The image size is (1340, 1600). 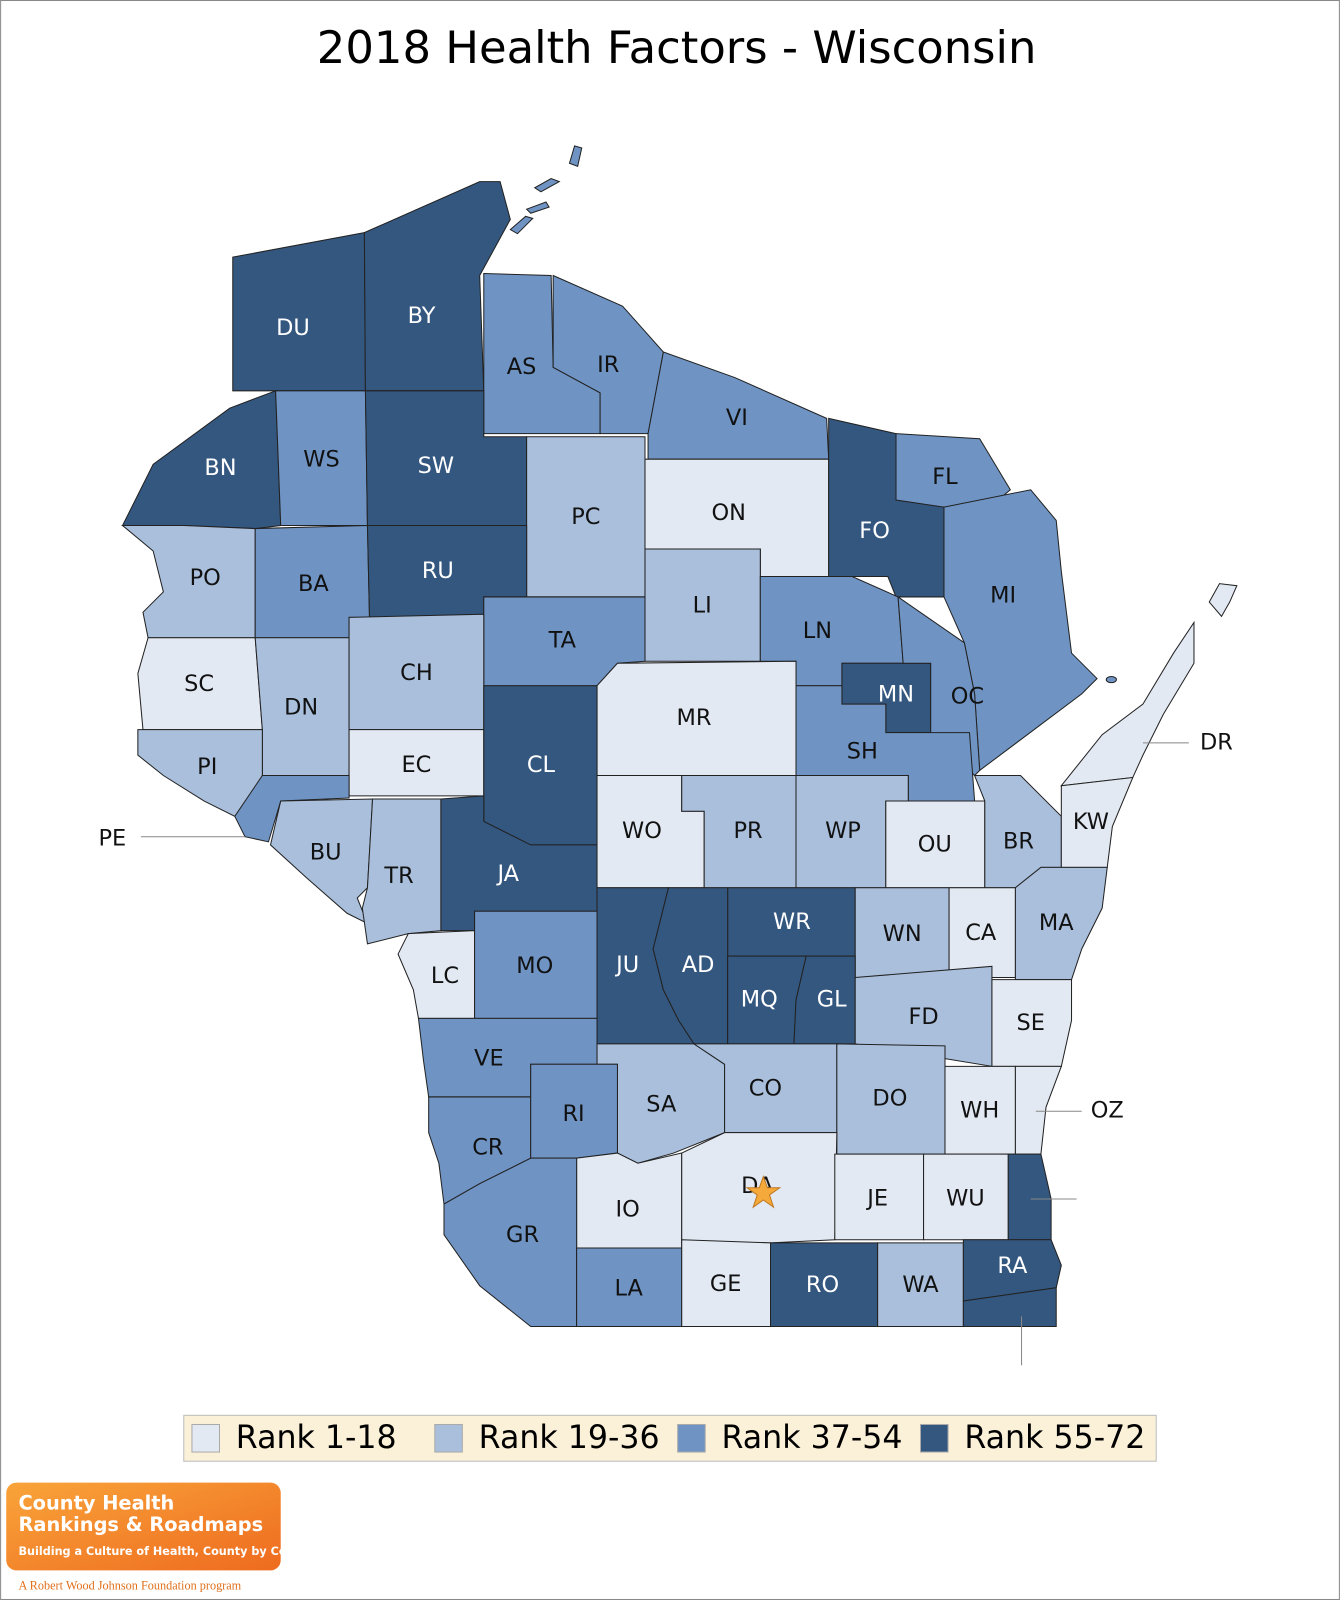 What do you see at coordinates (445, 976) in the screenshot?
I see `county-label: LC` at bounding box center [445, 976].